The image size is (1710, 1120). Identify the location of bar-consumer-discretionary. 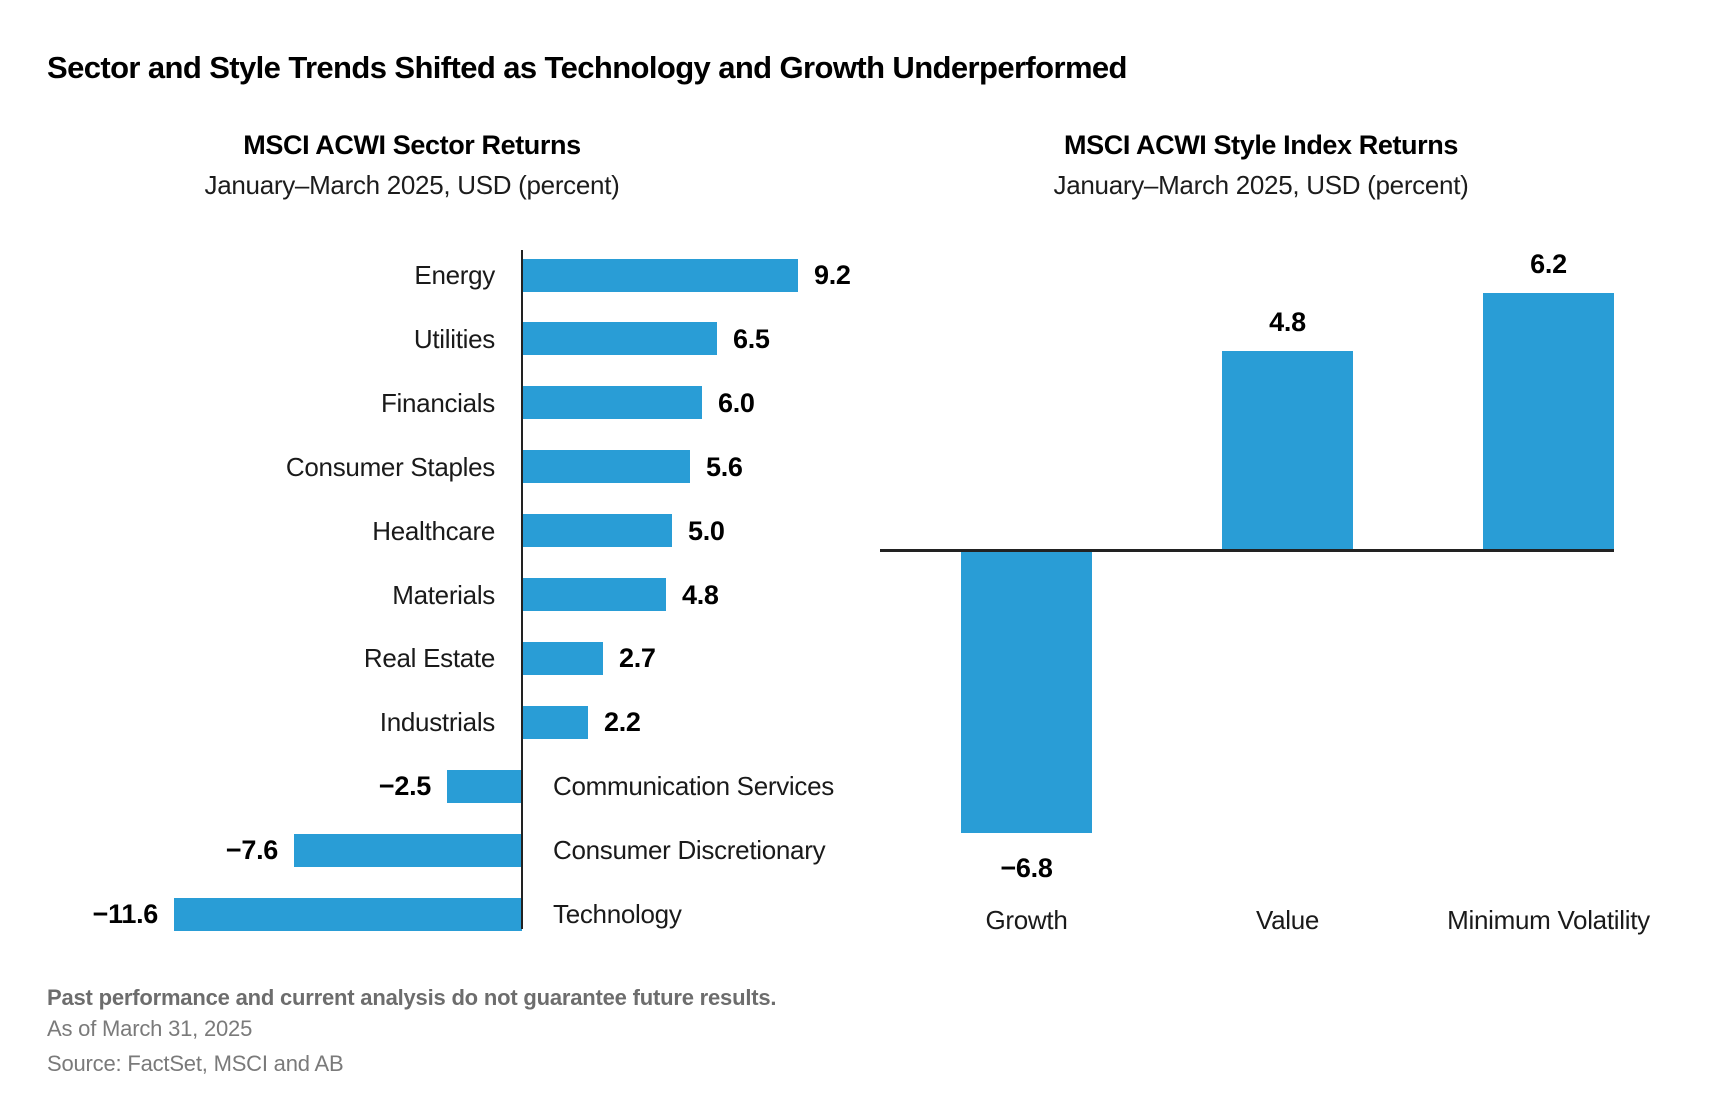
(408, 850).